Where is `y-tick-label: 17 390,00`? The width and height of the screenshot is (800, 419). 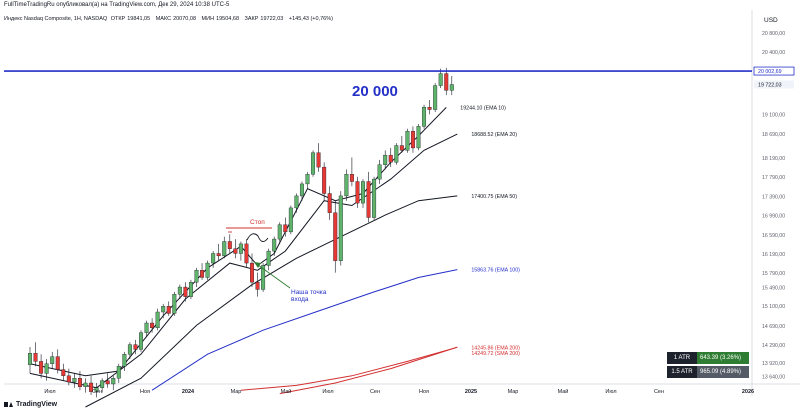 y-tick-label: 17 390,00 is located at coordinates (773, 197).